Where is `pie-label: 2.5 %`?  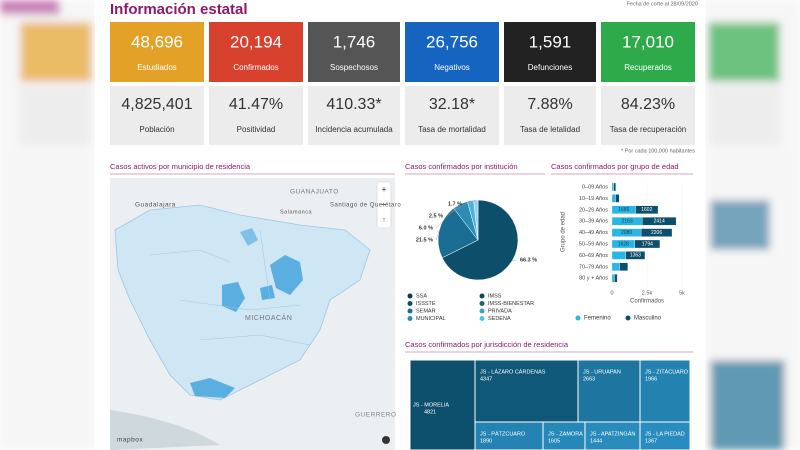 pie-label: 2.5 % is located at coordinates (436, 216).